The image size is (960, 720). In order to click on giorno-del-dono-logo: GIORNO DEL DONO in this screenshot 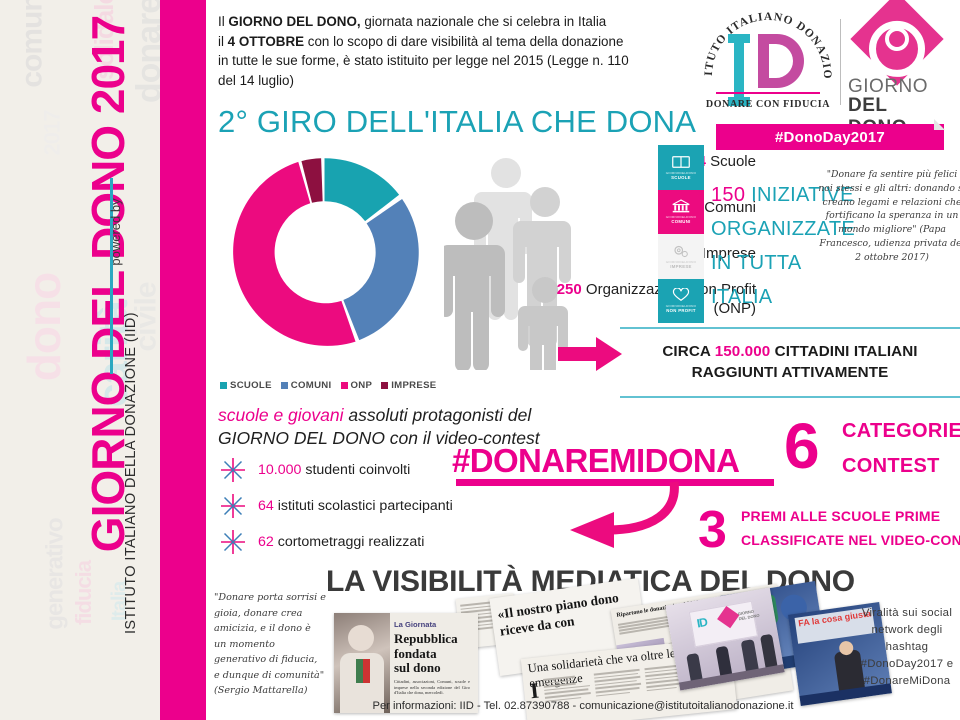, I will do `click(898, 69)`.